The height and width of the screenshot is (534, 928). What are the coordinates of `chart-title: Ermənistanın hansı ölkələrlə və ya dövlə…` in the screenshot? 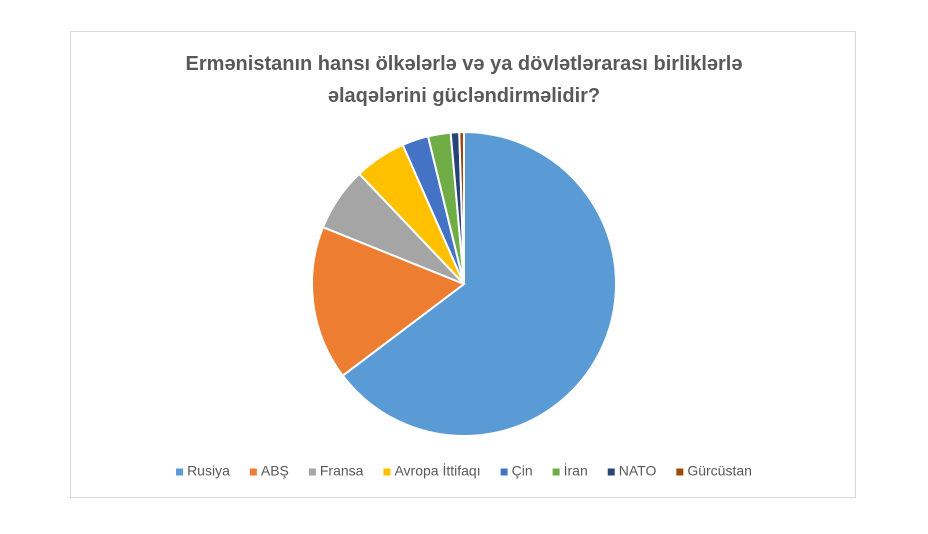 It's located at (464, 80).